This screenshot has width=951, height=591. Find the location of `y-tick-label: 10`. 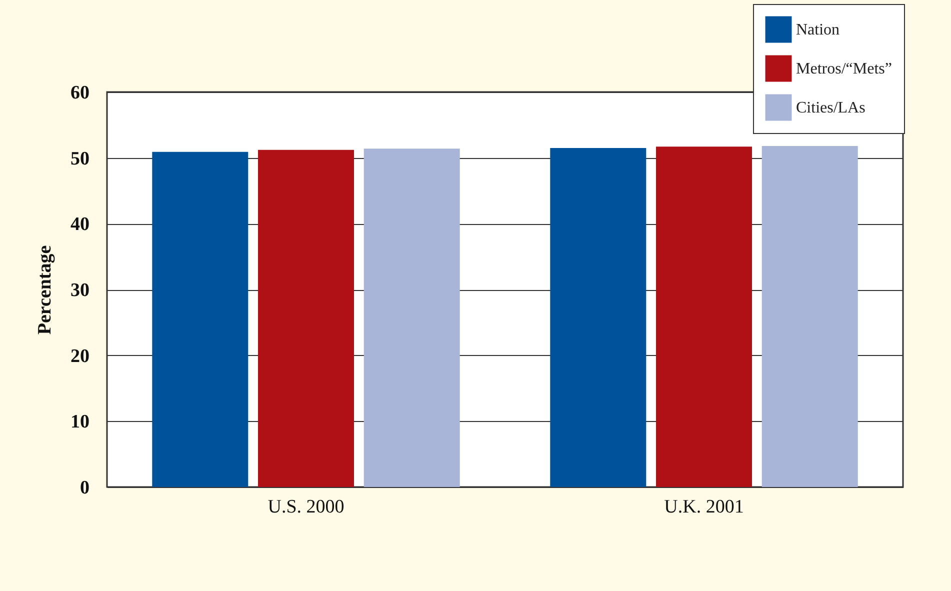

y-tick-label: 10 is located at coordinates (80, 422).